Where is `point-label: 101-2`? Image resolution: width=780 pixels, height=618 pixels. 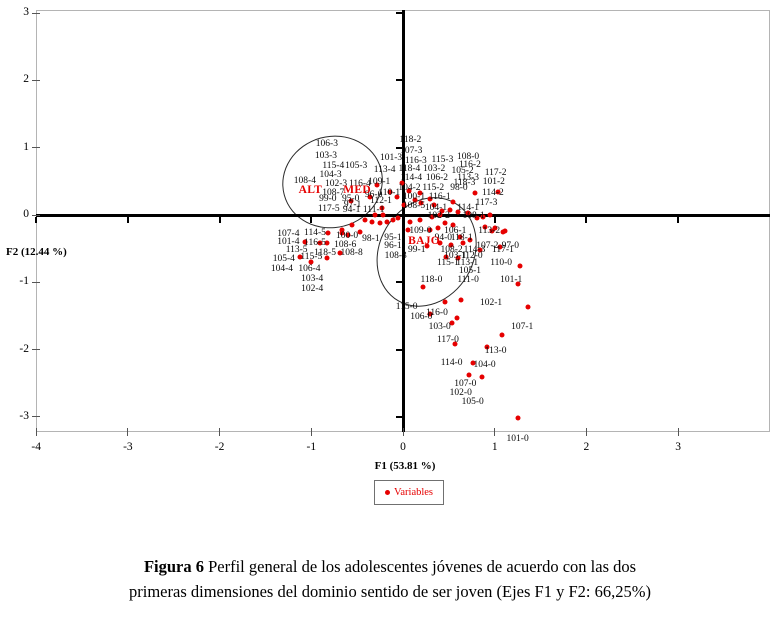
point-label: 101-2 is located at coordinates (493, 182).